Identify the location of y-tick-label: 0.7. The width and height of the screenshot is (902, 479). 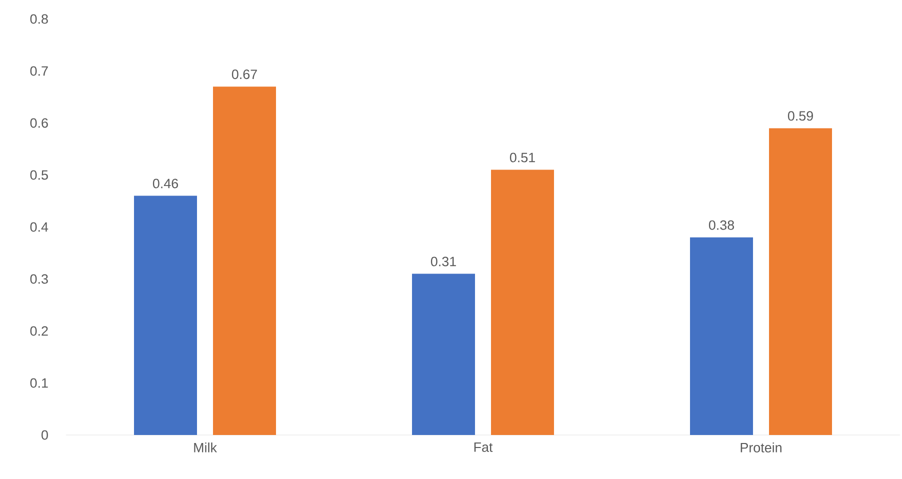
(39, 71).